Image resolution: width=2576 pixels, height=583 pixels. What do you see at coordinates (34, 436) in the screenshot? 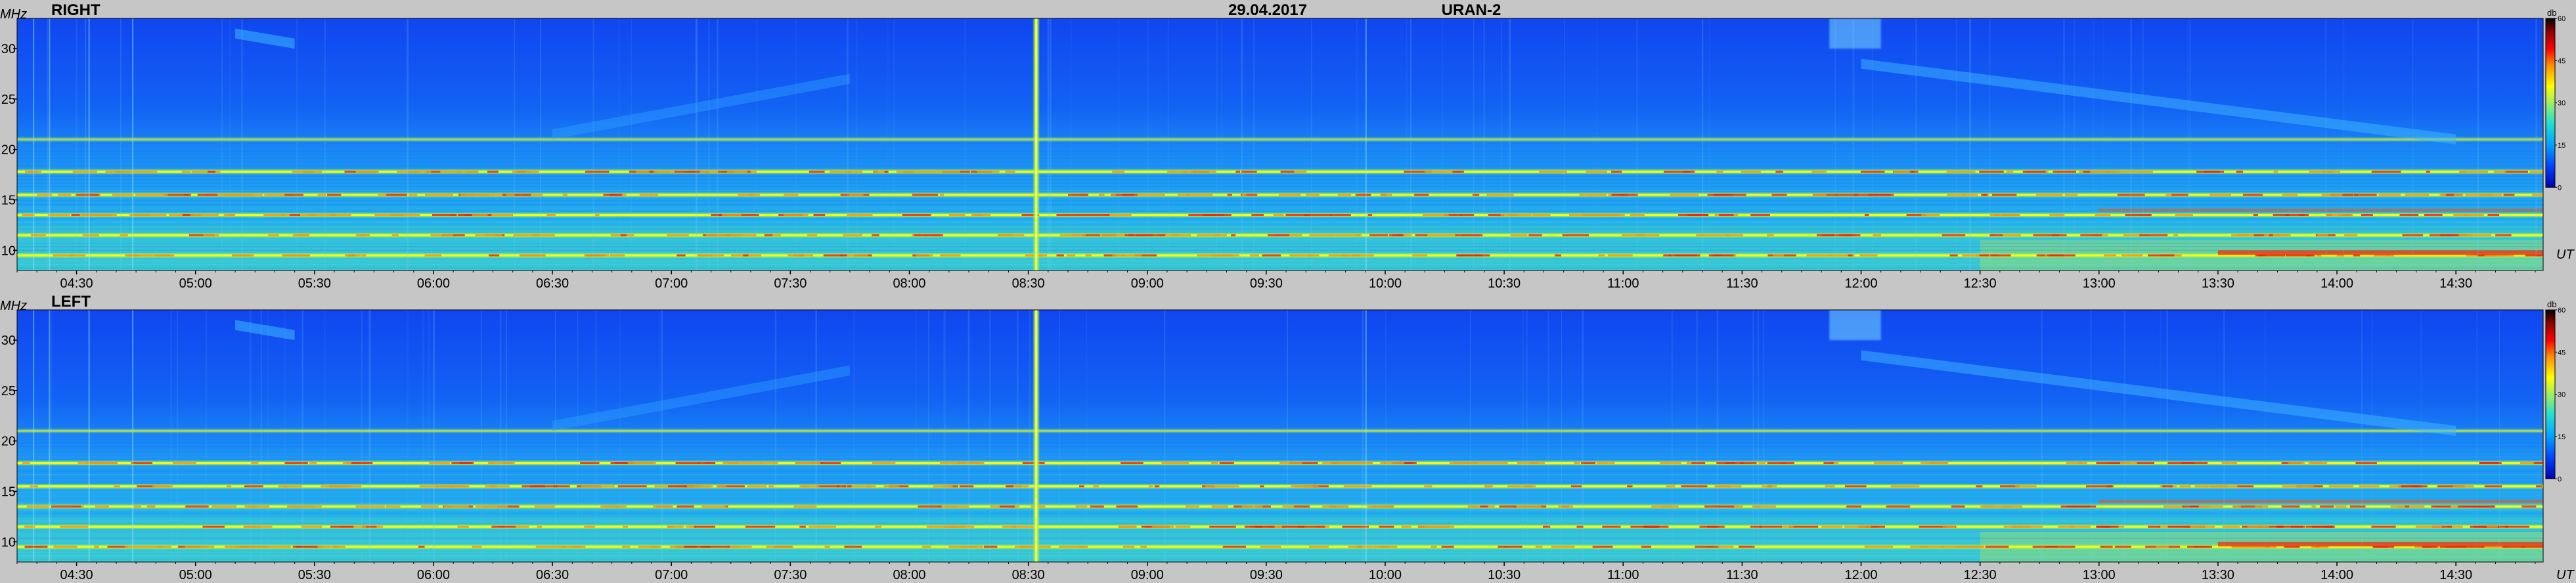
I see `rfi-line-strong` at bounding box center [34, 436].